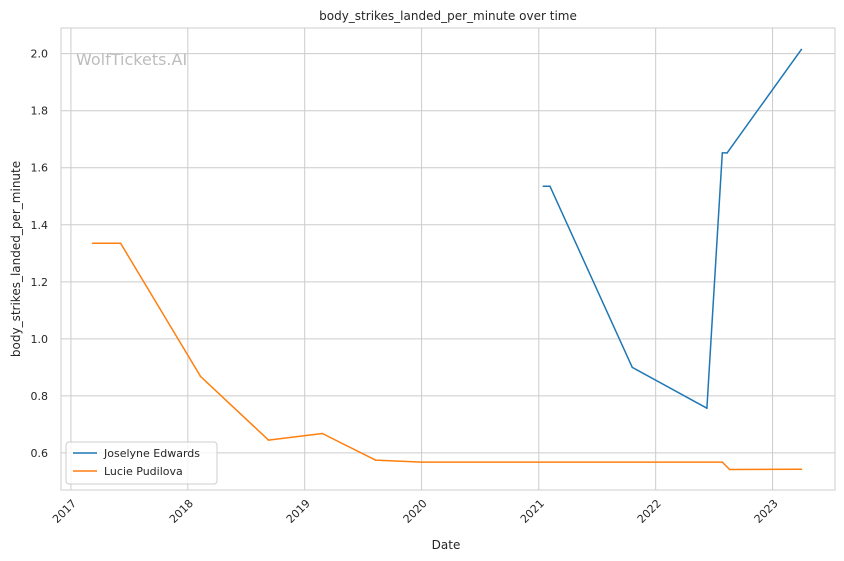 Image resolution: width=844 pixels, height=561 pixels. I want to click on chart-title: body_strikes_landed_per_minute over time, so click(448, 16).